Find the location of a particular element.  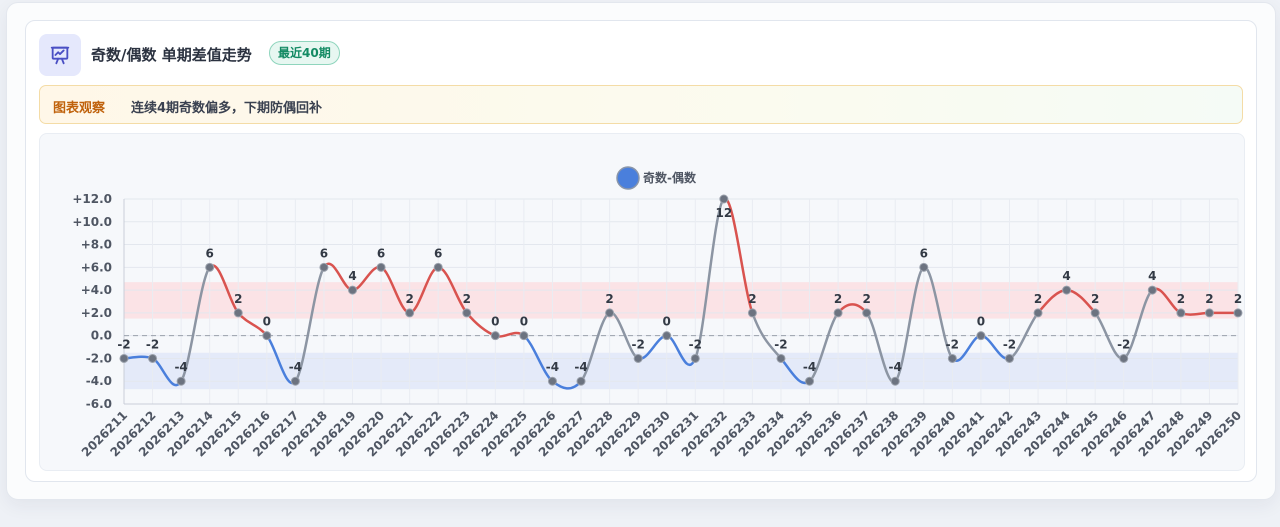

y-tick-label: +6.0 is located at coordinates (96, 267).